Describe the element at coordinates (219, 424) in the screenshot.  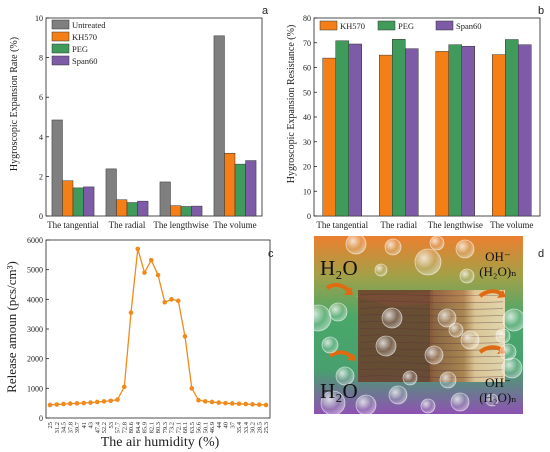
I see `x-tick-label: 44` at that location.